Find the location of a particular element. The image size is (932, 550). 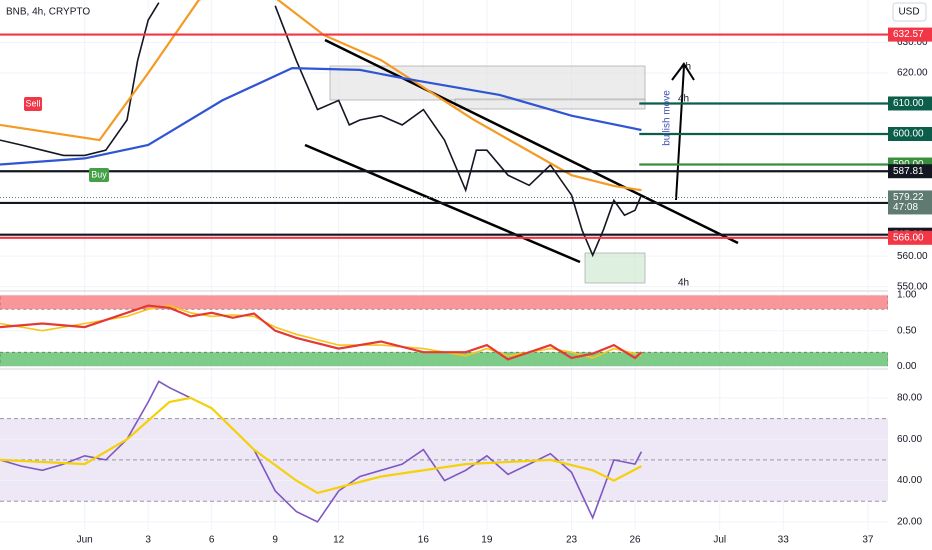

currency-box is located at coordinates (909, 12).